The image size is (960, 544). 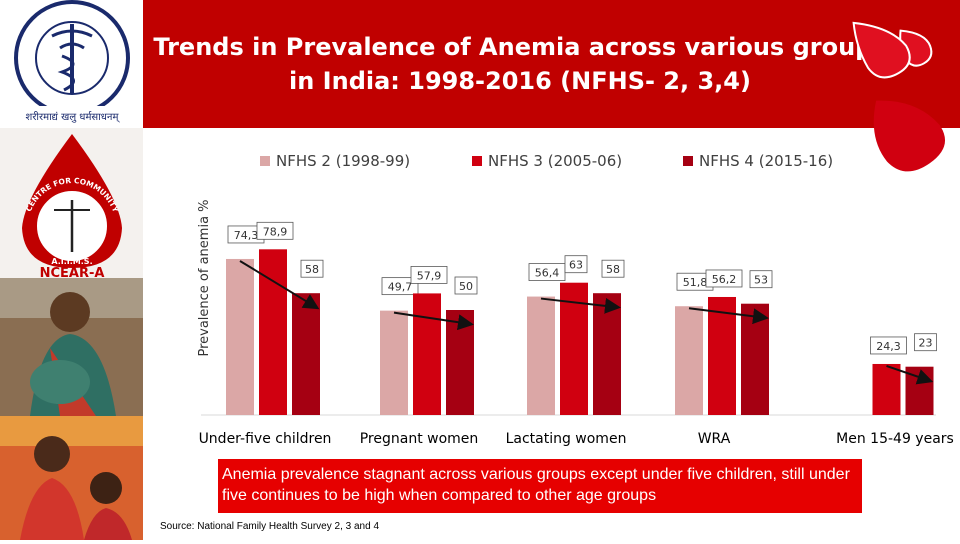 I want to click on bar-wra-s2, so click(x=722, y=355).